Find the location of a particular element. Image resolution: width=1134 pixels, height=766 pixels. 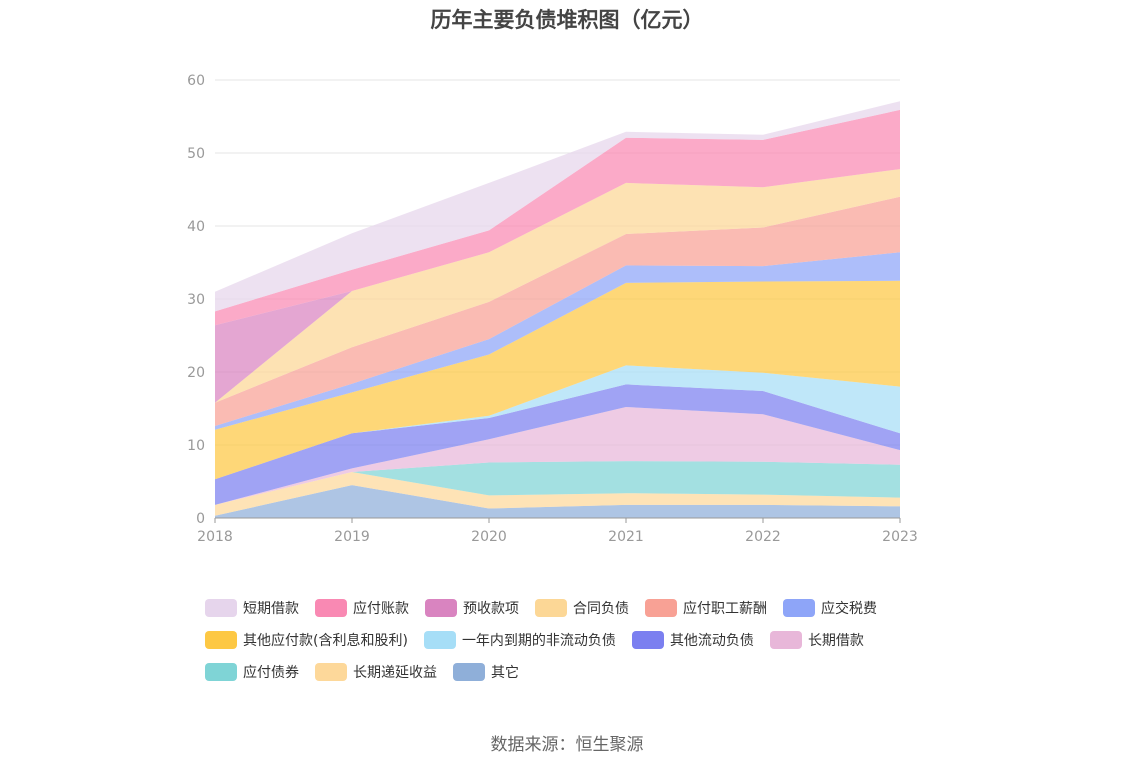

legend-item: 应交税费 is located at coordinates (830, 608).